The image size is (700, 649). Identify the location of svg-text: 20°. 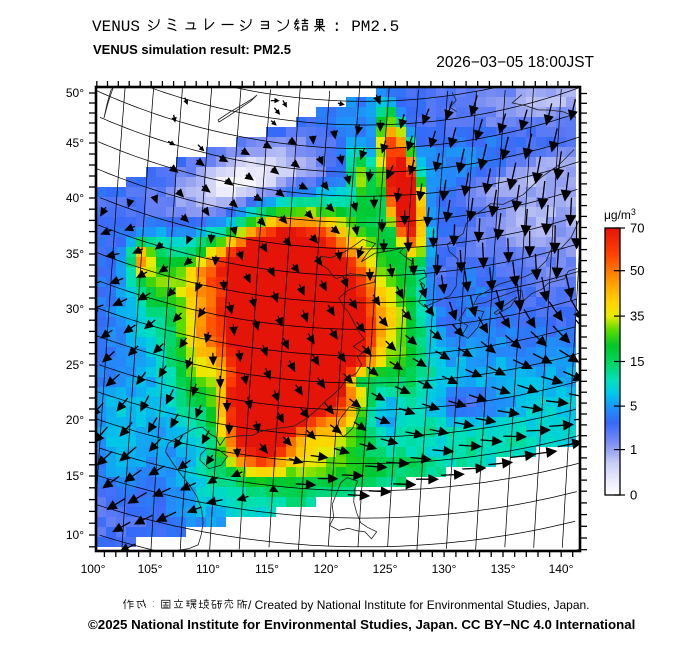
(75, 420).